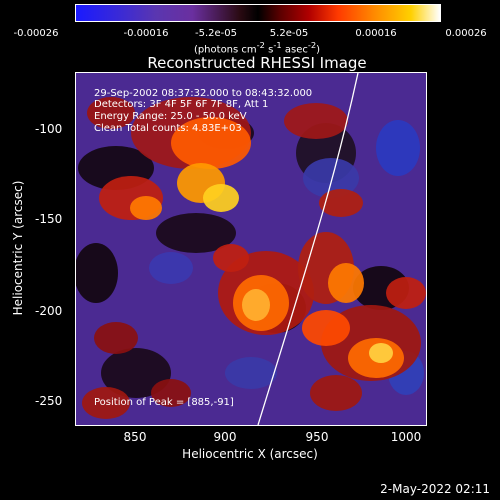  I want to click on y-tick-label: -200, so click(49, 311).